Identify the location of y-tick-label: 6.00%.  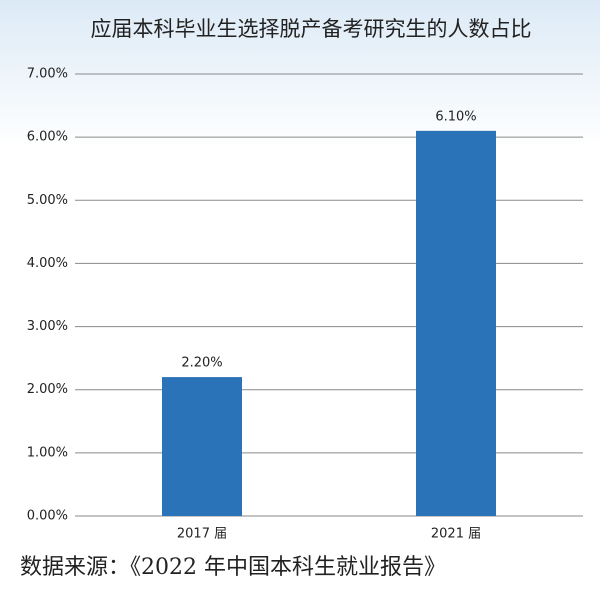
(47, 137).